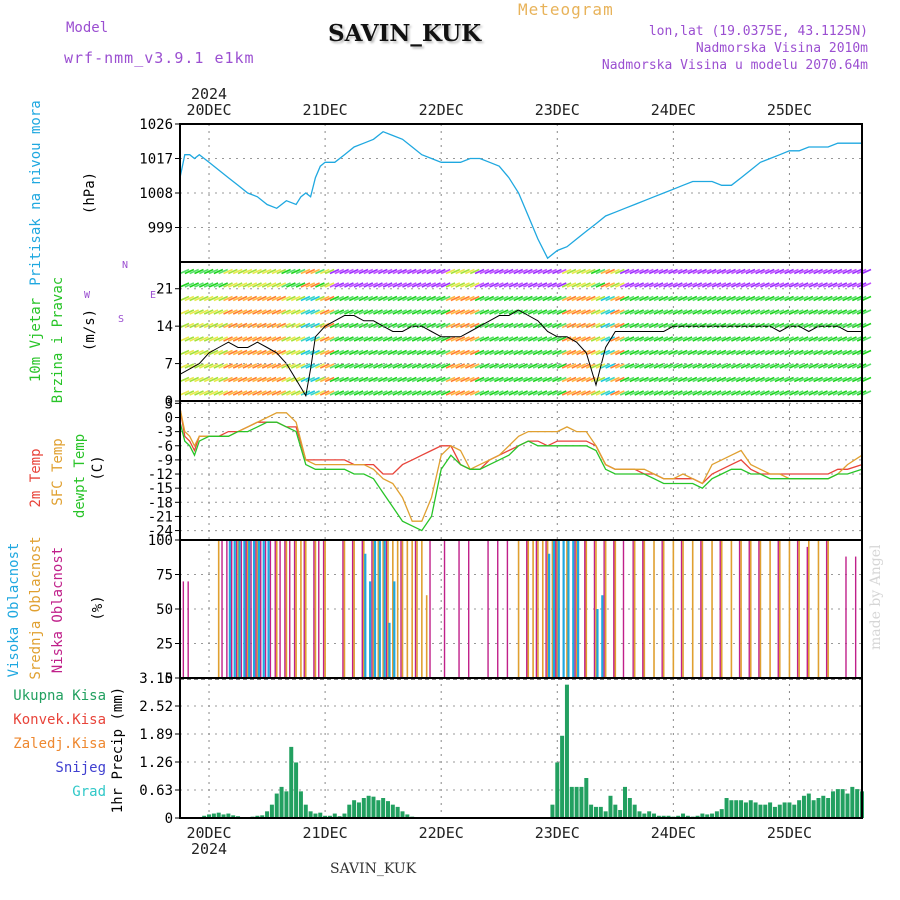 The image size is (900, 900). What do you see at coordinates (781, 48) in the screenshot?
I see `elevation-label: Nadmorska Visina 2010m` at bounding box center [781, 48].